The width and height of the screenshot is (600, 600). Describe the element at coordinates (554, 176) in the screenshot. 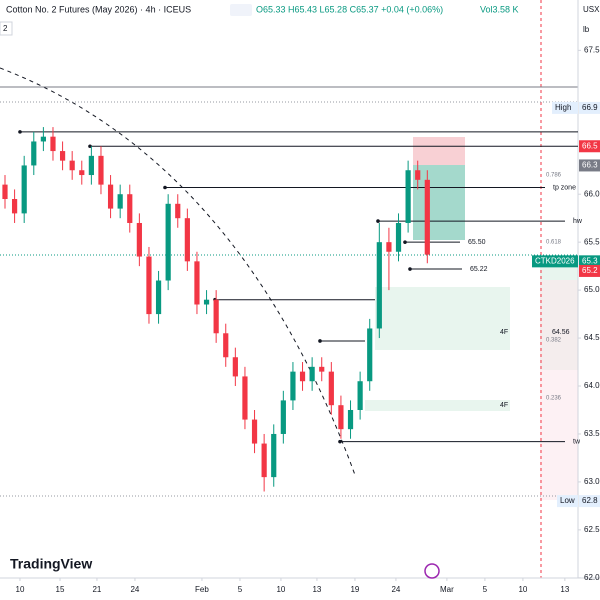

I see `fib-label: 0.786` at that location.